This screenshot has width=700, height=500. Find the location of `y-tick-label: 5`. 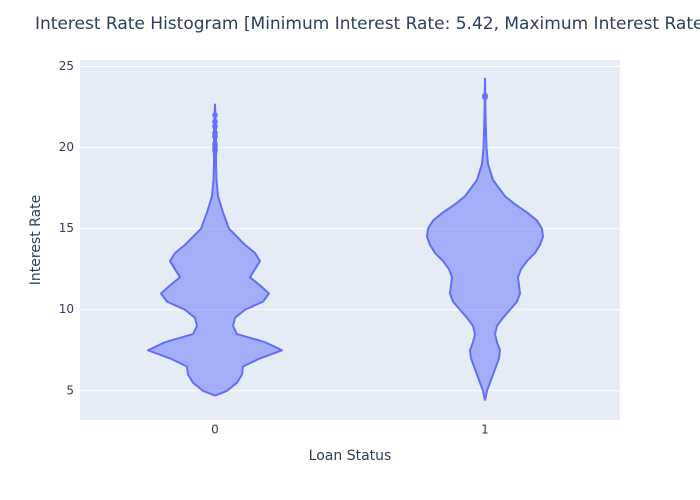

y-tick-label: 5 is located at coordinates (70, 390).